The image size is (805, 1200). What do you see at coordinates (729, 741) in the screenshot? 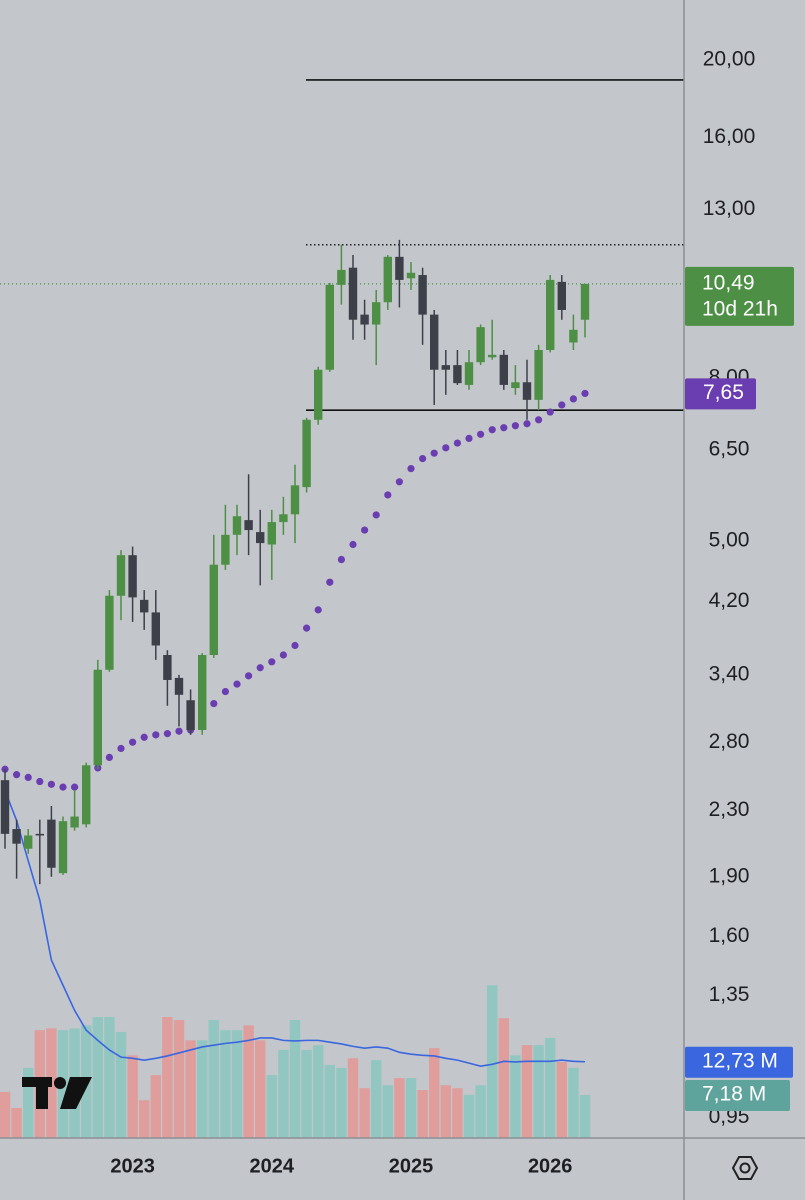
I see `y-tick-label: 2,80` at bounding box center [729, 741].